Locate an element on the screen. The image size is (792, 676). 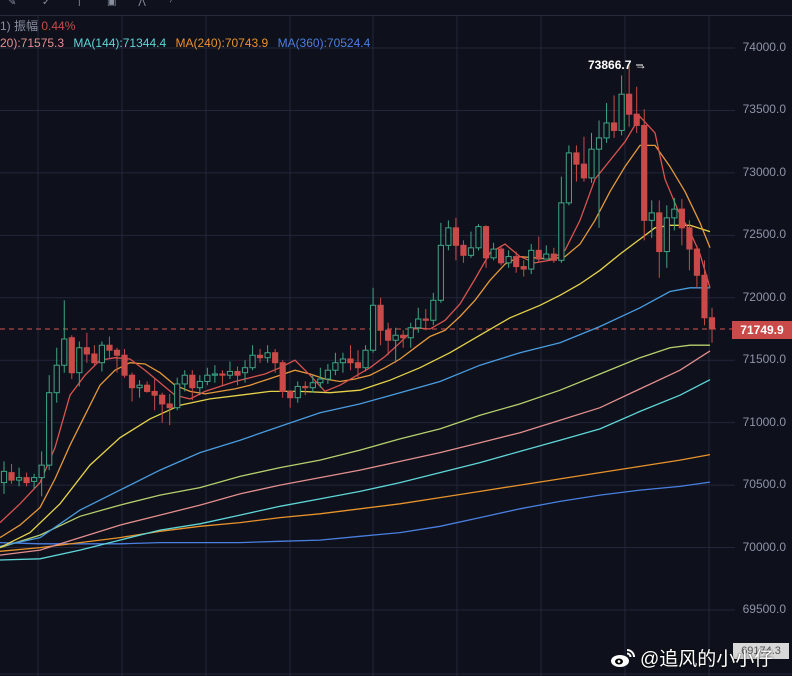
toolbar: ✎ ✓ | ▣ ⋀ ⁄ is located at coordinates (396, 8).